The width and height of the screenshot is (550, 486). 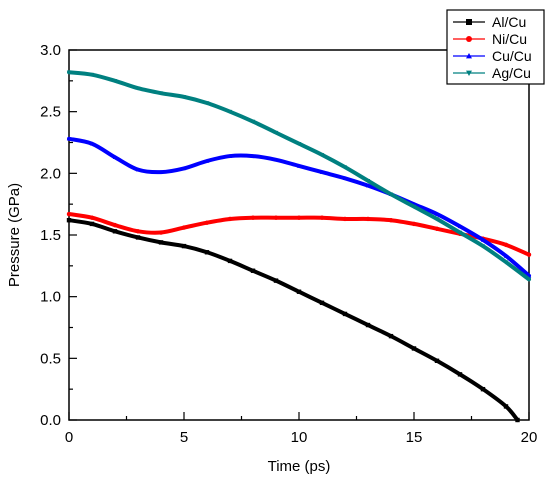 I want to click on y-tick-label: 3.0, so click(x=50, y=50).